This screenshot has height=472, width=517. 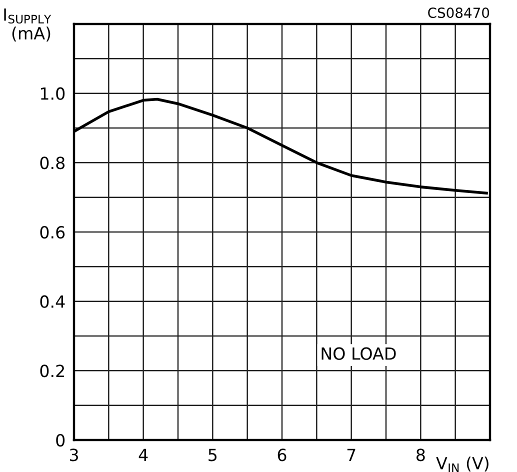 What do you see at coordinates (52, 93) in the screenshot?
I see `y-tick-label: 1.0` at bounding box center [52, 93].